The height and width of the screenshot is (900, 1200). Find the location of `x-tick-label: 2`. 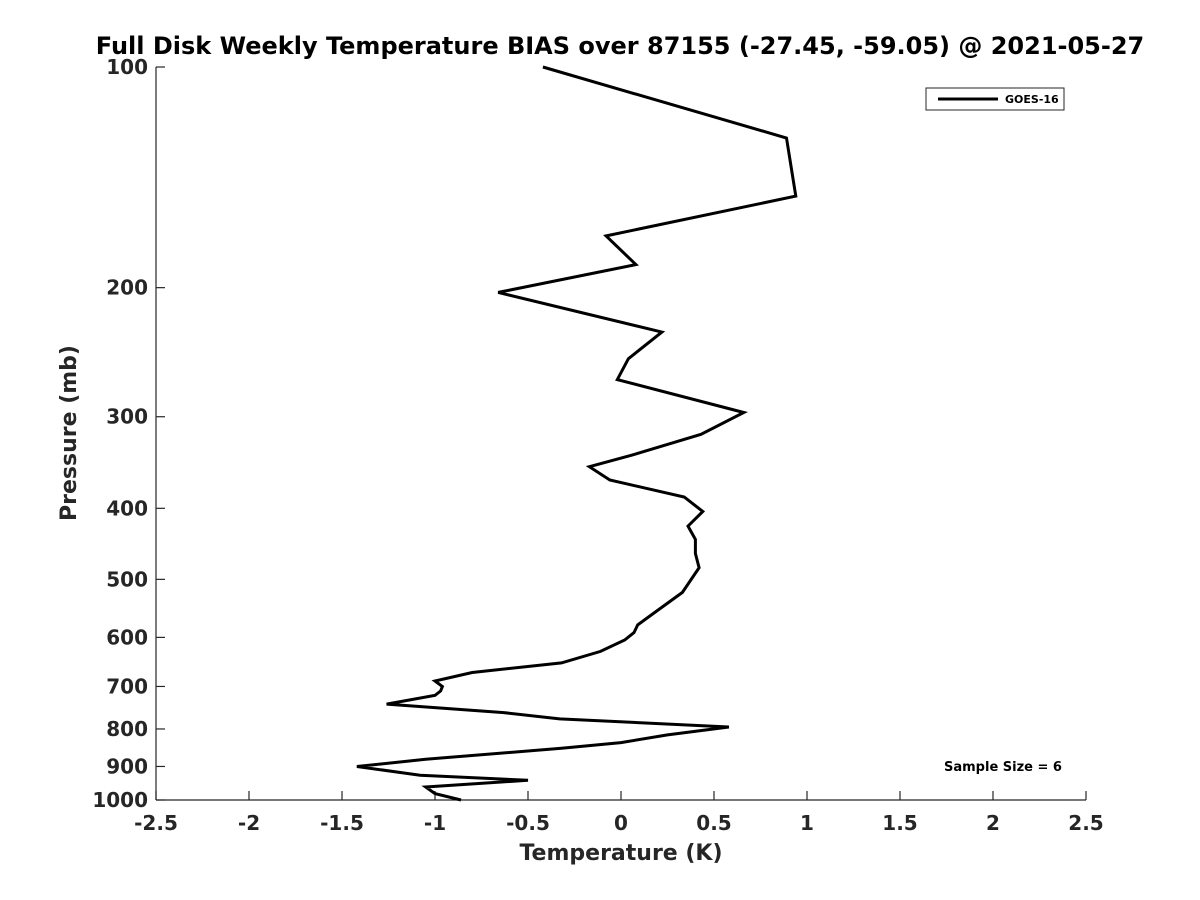

x-tick-label: 2 is located at coordinates (993, 823).